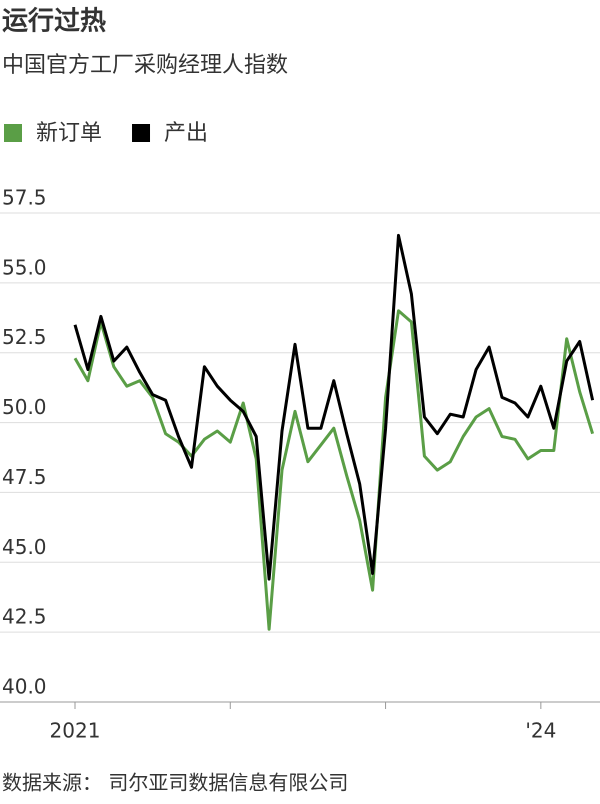 The width and height of the screenshot is (600, 804). What do you see at coordinates (540, 731) in the screenshot?
I see `x-tick-label: '24` at bounding box center [540, 731].